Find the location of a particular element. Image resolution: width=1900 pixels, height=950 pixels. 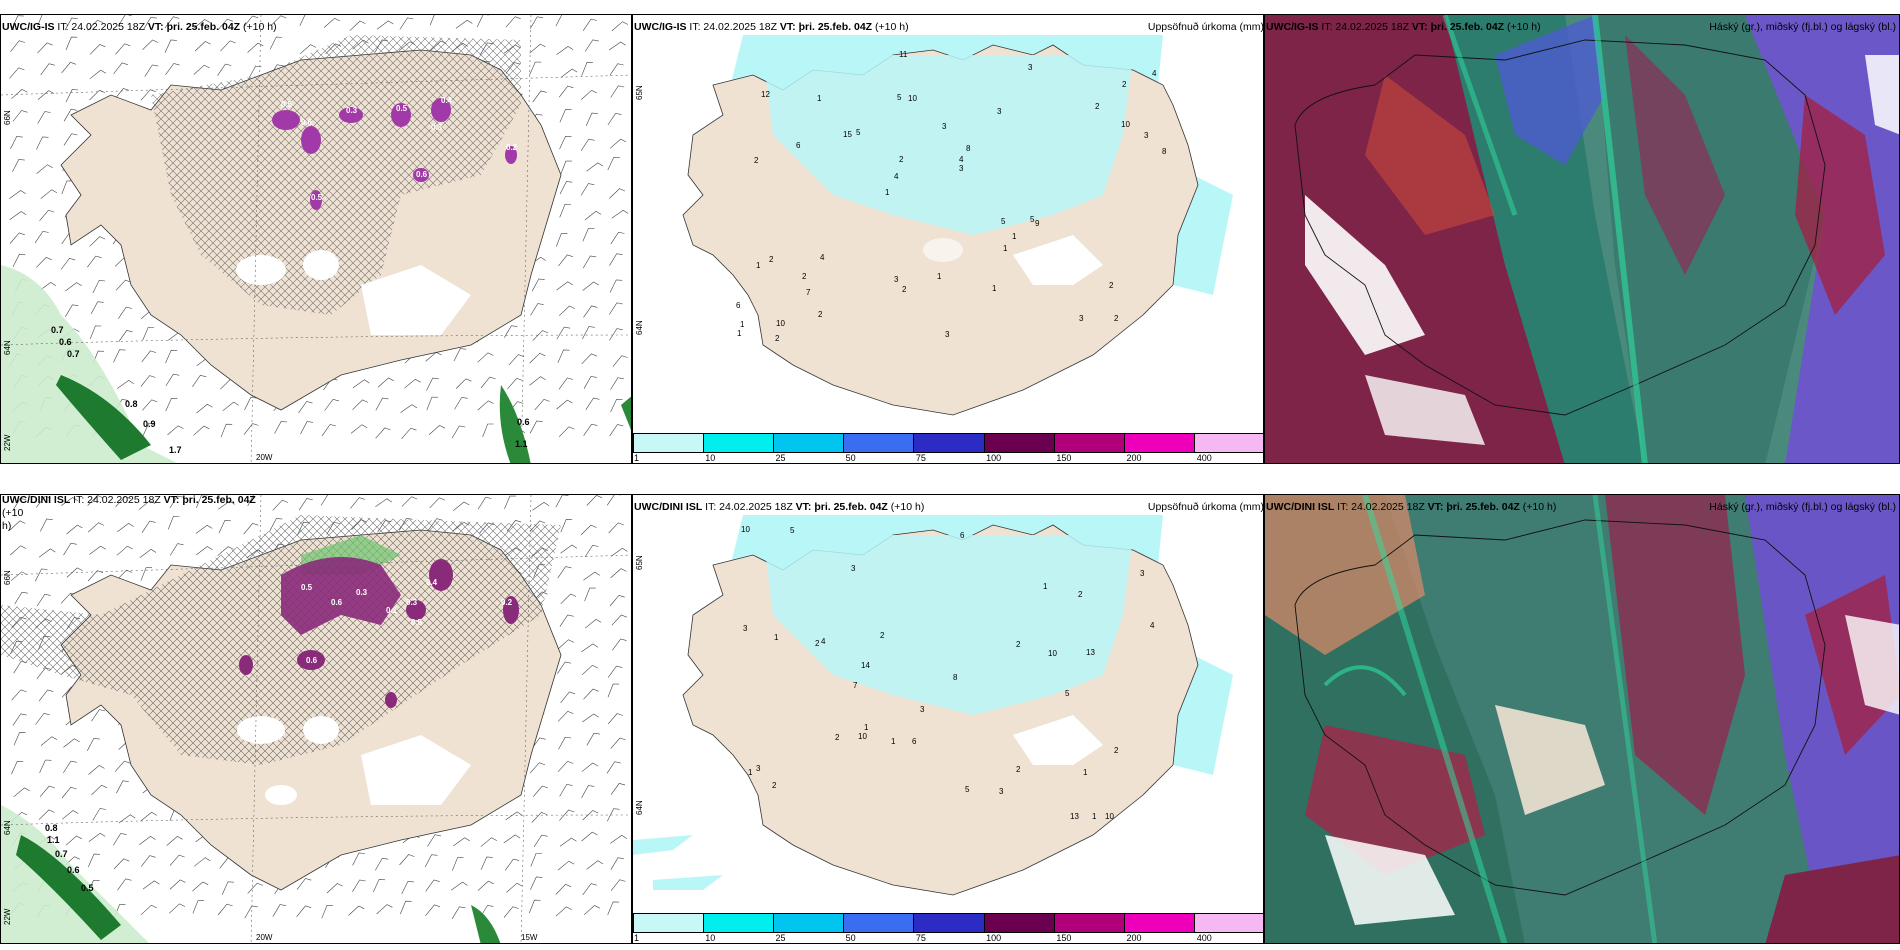

colorbar-tick-label: 100 is located at coordinates (994, 458).